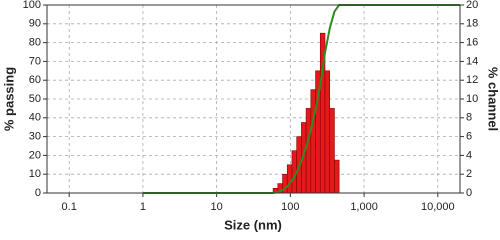  Describe the element at coordinates (472, 99) in the screenshot. I see `y2-tick-label: 10` at that location.